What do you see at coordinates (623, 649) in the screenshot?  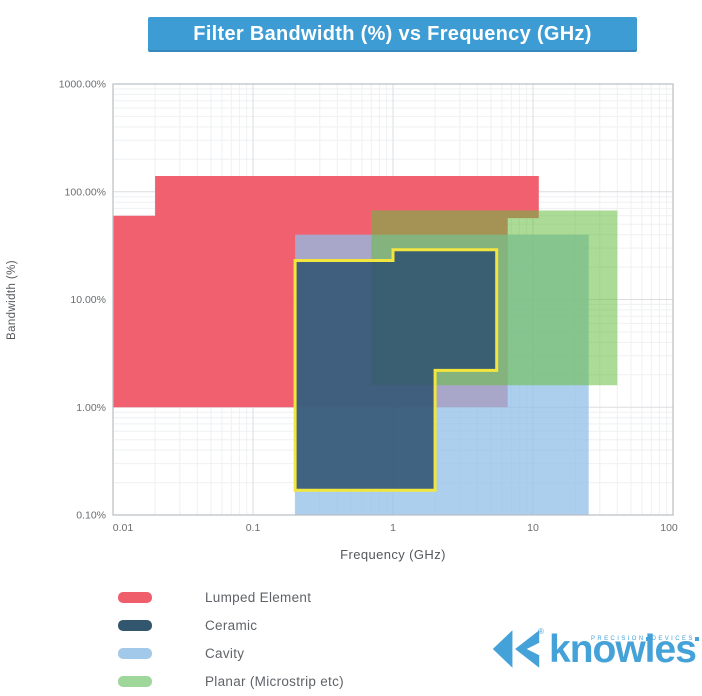 I see `knowles-wordmark: knowles` at bounding box center [623, 649].